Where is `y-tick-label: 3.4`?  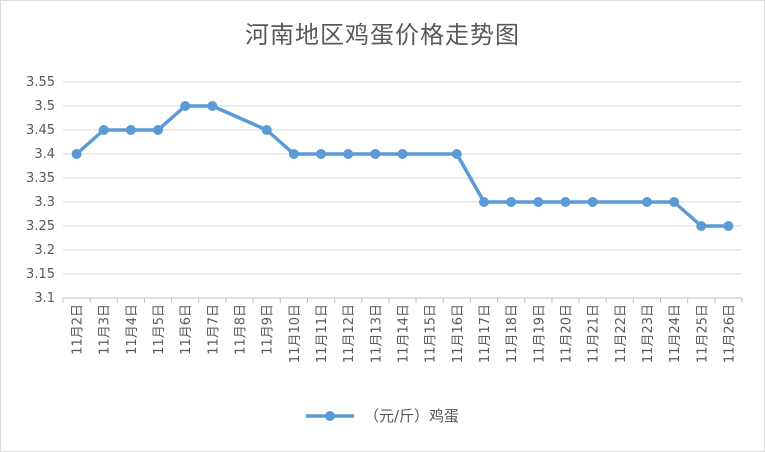 y-tick-label: 3.4 is located at coordinates (44, 154).